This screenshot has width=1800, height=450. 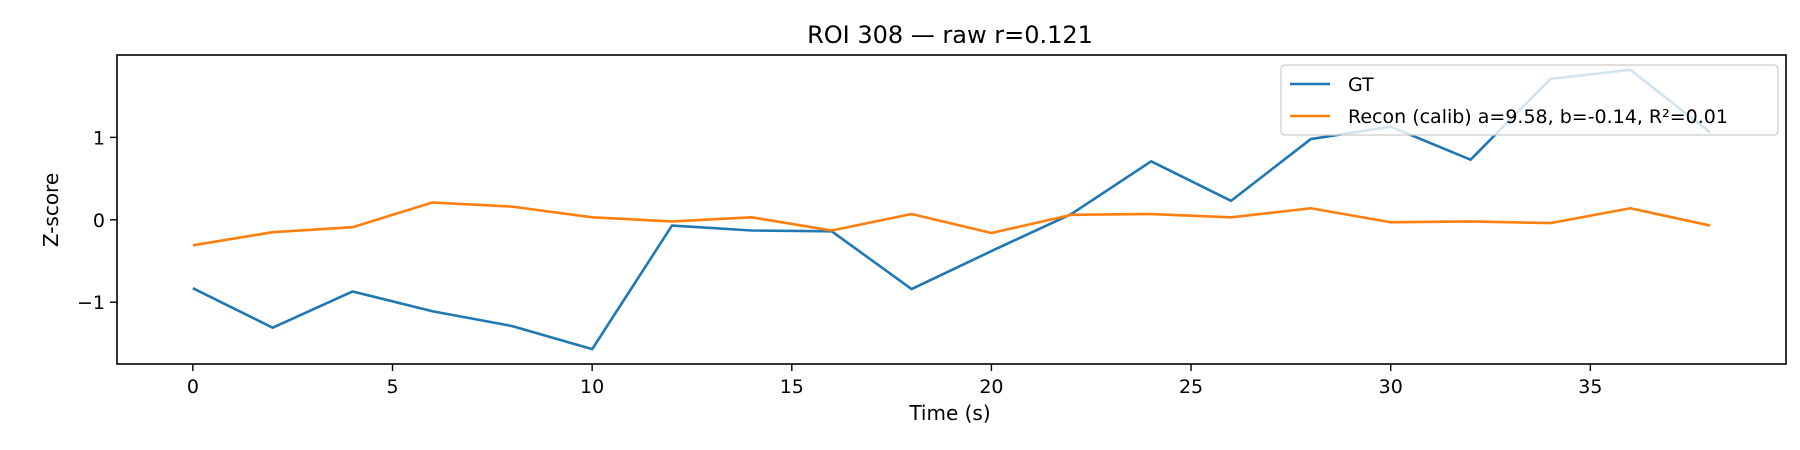 I want to click on x-tick-label: 0, so click(x=193, y=387).